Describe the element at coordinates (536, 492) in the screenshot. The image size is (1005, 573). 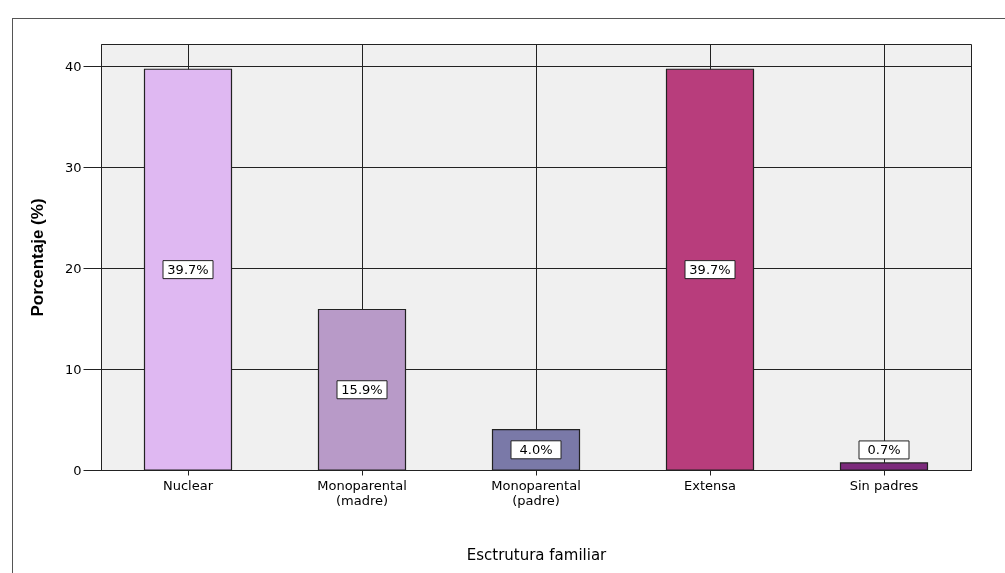
I see `x-tick-label: Monoparental (padre)` at that location.